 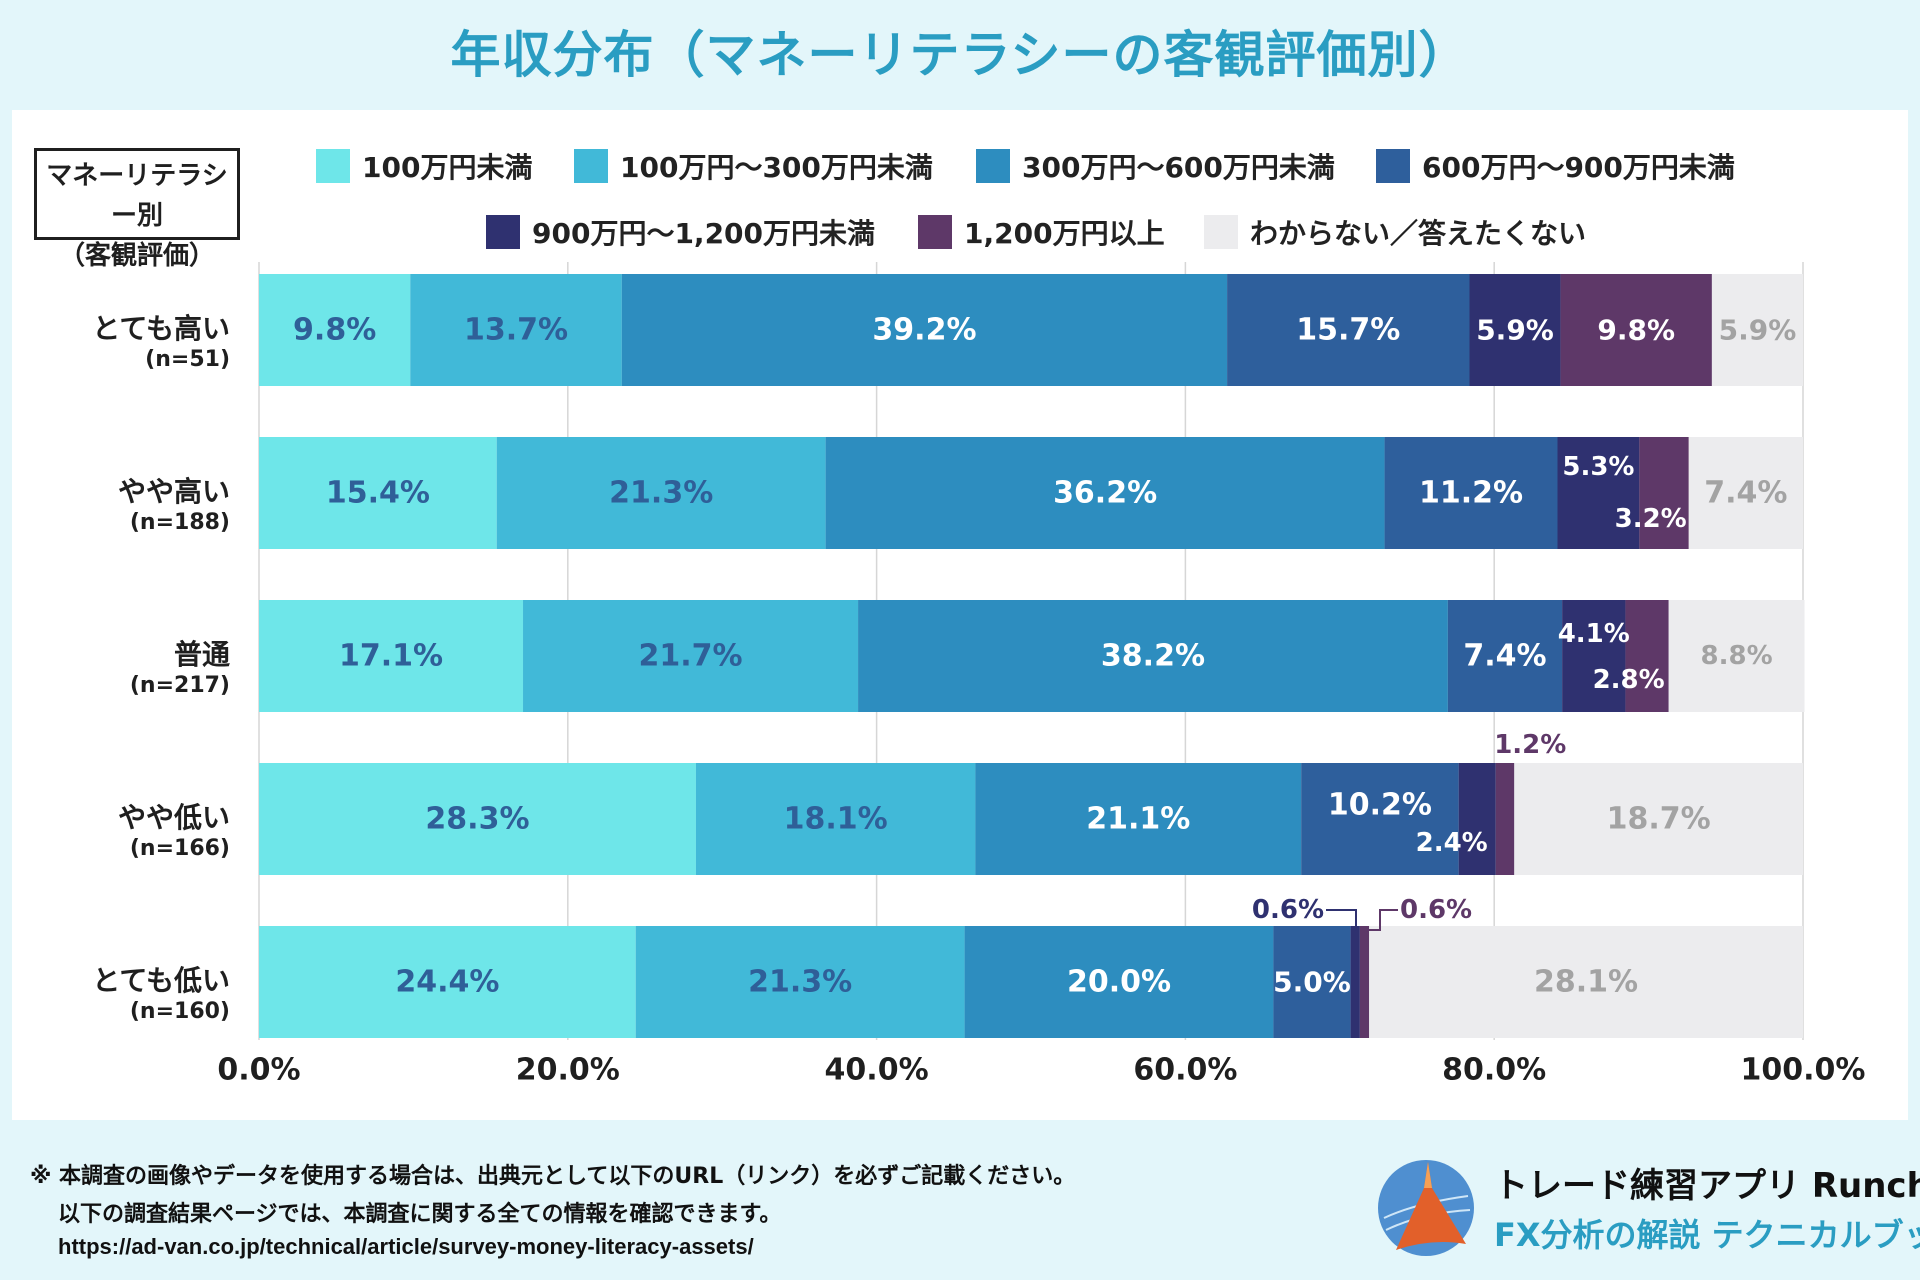 I want to click on x-tick-label: 20.0%, so click(x=568, y=1070).